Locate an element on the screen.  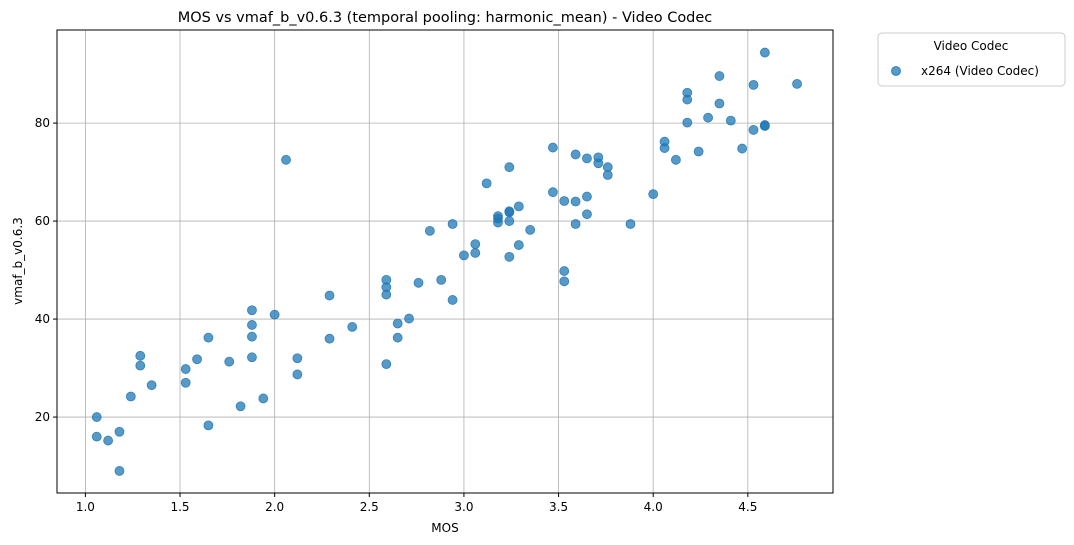
x-axis-label: MOS is located at coordinates (444, 528).